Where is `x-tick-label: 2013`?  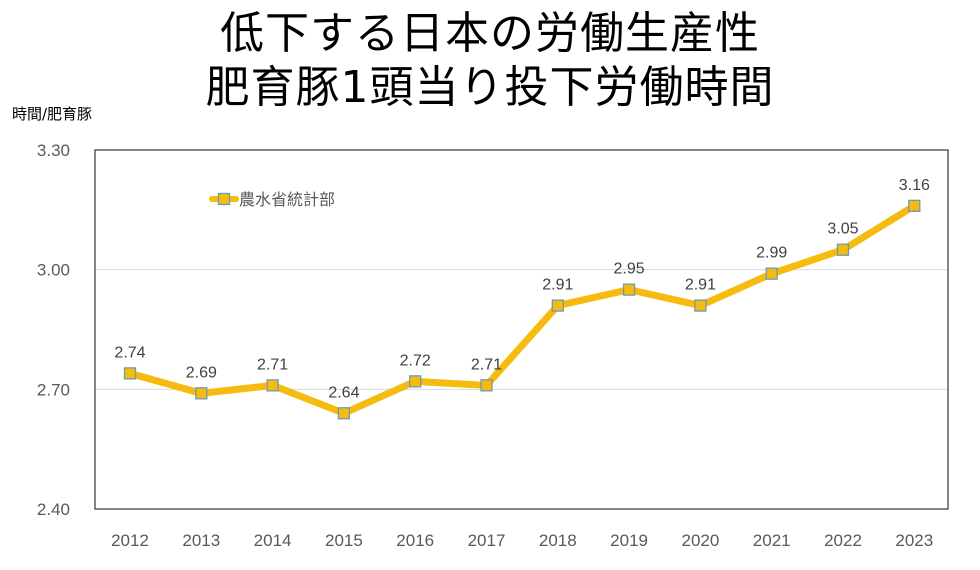 x-tick-label: 2013 is located at coordinates (201, 540).